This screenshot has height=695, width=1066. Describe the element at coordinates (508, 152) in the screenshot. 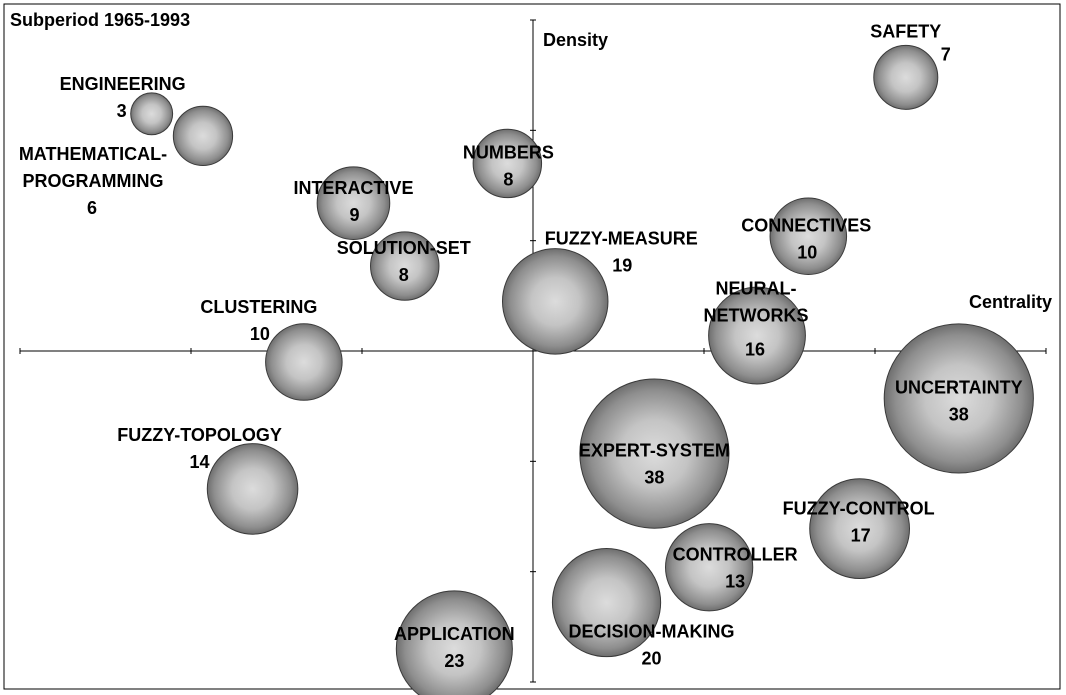

I see `bubble-label-numbers: NUMBERS` at that location.